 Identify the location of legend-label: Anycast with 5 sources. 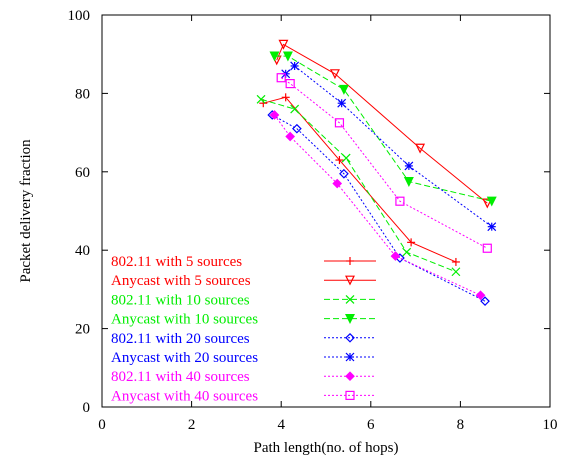
(181, 281).